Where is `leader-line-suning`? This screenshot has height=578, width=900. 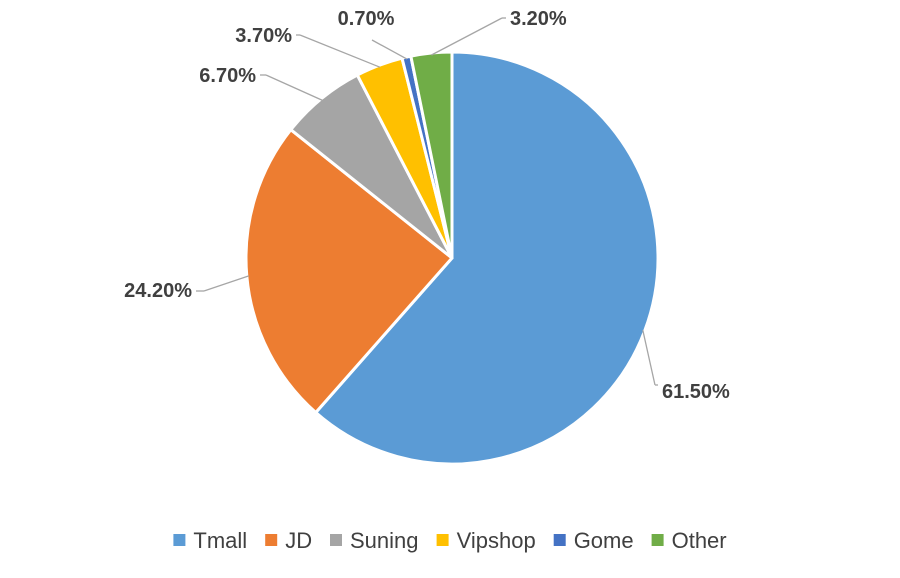 leader-line-suning is located at coordinates (294, 87).